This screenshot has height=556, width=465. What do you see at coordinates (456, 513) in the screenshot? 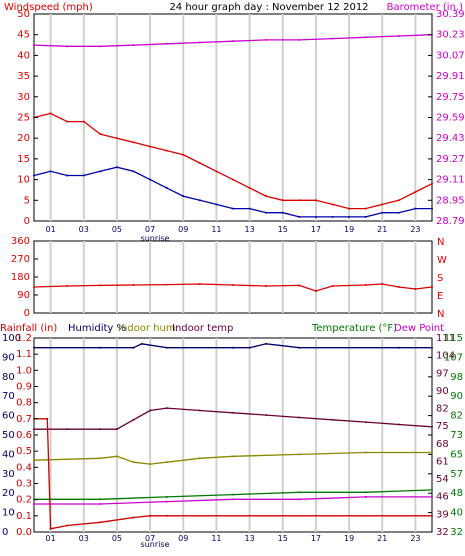
I see `temperature-tick-label: 40` at bounding box center [456, 513].